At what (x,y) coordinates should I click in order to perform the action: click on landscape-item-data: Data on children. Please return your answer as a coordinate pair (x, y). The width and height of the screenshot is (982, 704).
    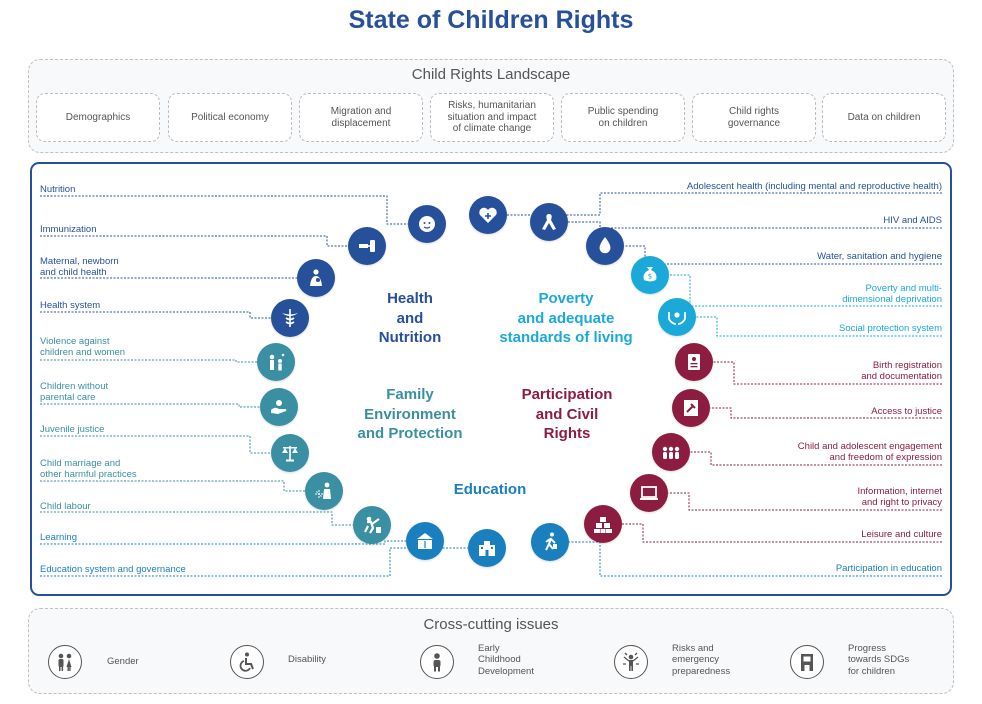
    Looking at the image, I should click on (884, 117).